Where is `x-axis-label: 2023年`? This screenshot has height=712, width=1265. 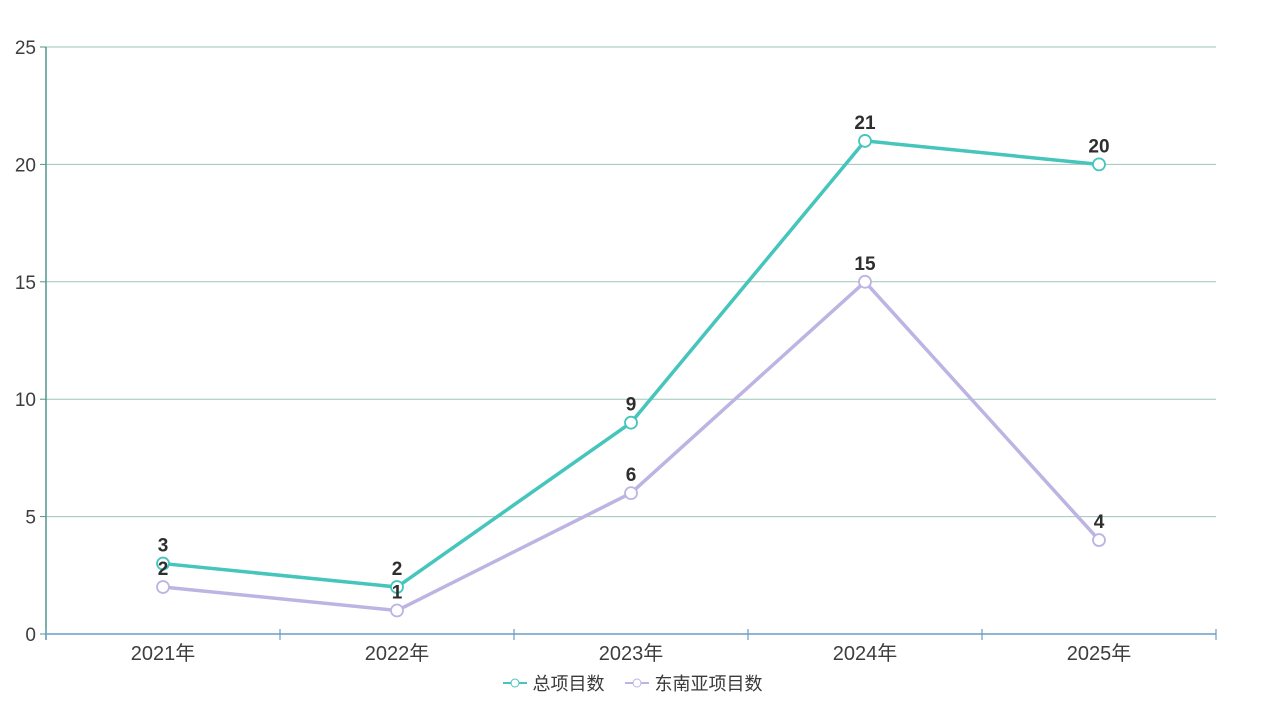 x-axis-label: 2023年 is located at coordinates (631, 653).